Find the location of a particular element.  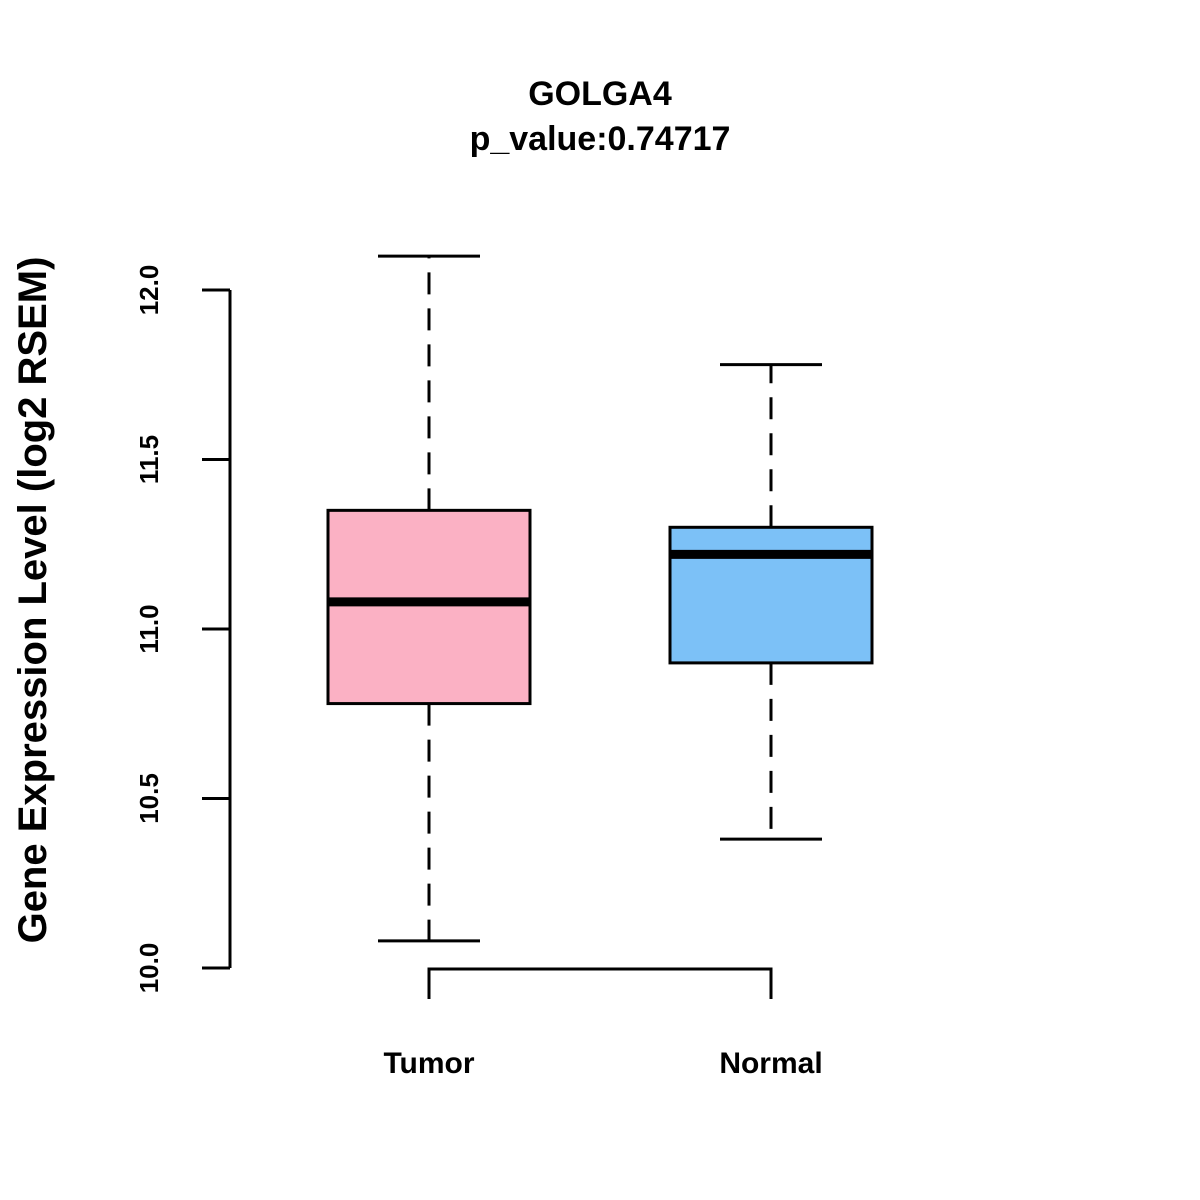

box-tumor is located at coordinates (429, 598).